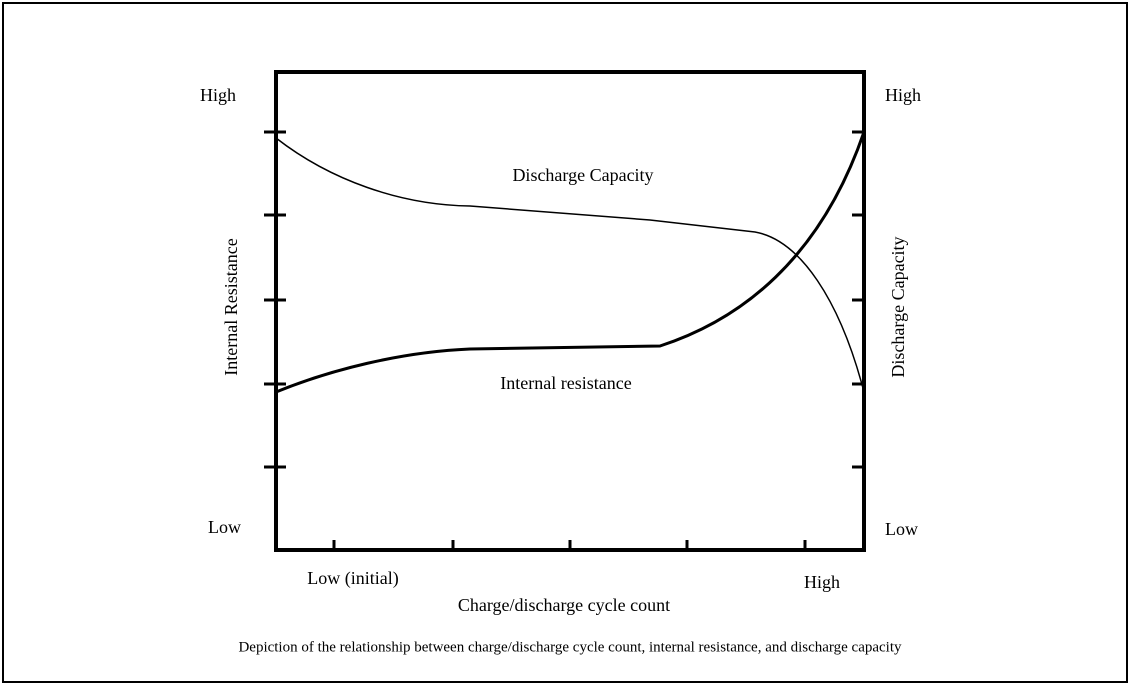  What do you see at coordinates (564, 605) in the screenshot?
I see `x-axis-label: Charge/discharge cycle count` at bounding box center [564, 605].